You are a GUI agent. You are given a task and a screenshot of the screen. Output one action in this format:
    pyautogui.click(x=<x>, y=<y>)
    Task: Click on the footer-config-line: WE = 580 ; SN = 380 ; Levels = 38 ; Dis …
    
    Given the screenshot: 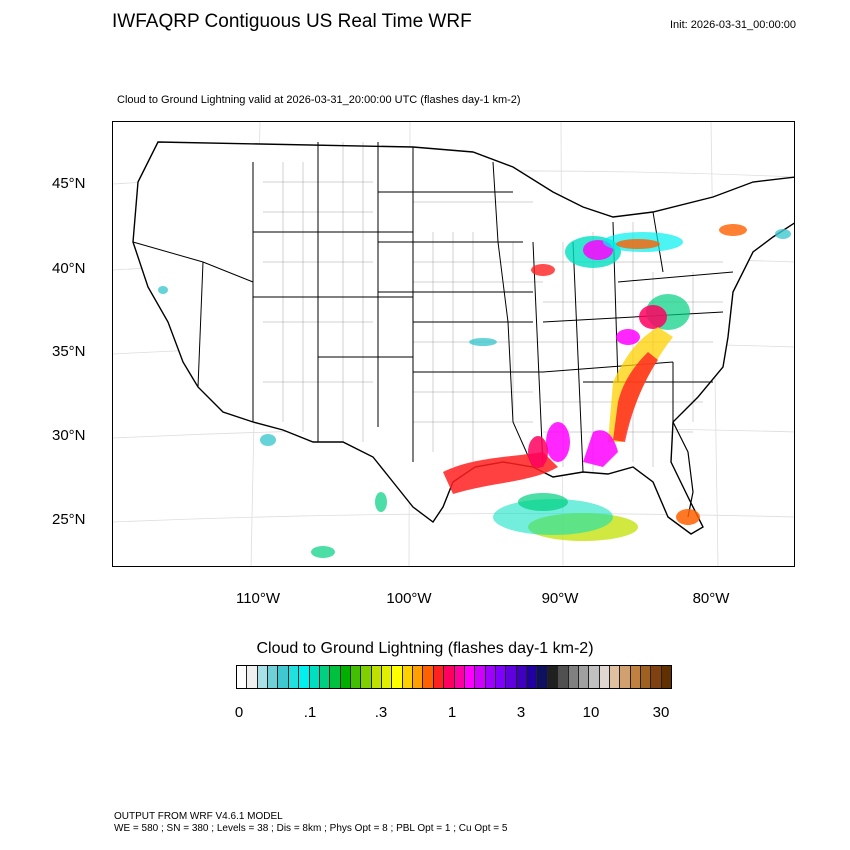 What is the action you would take?
    pyautogui.click(x=311, y=828)
    